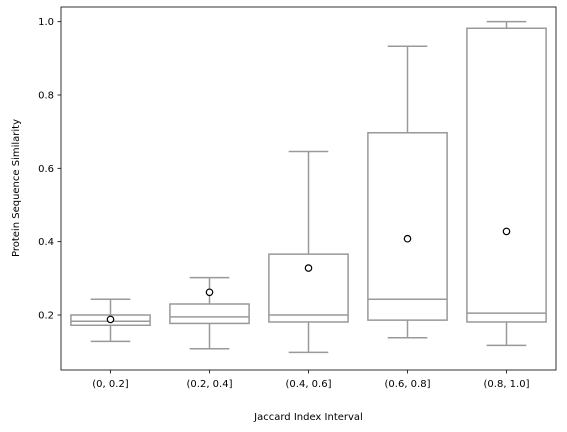 The image size is (567, 432). I want to click on y-tick-label: 0.8, so click(46, 96).